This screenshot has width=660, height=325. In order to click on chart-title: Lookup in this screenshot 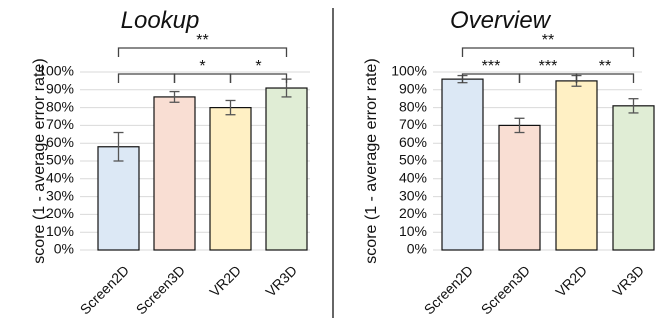, I will do `click(160, 20)`.